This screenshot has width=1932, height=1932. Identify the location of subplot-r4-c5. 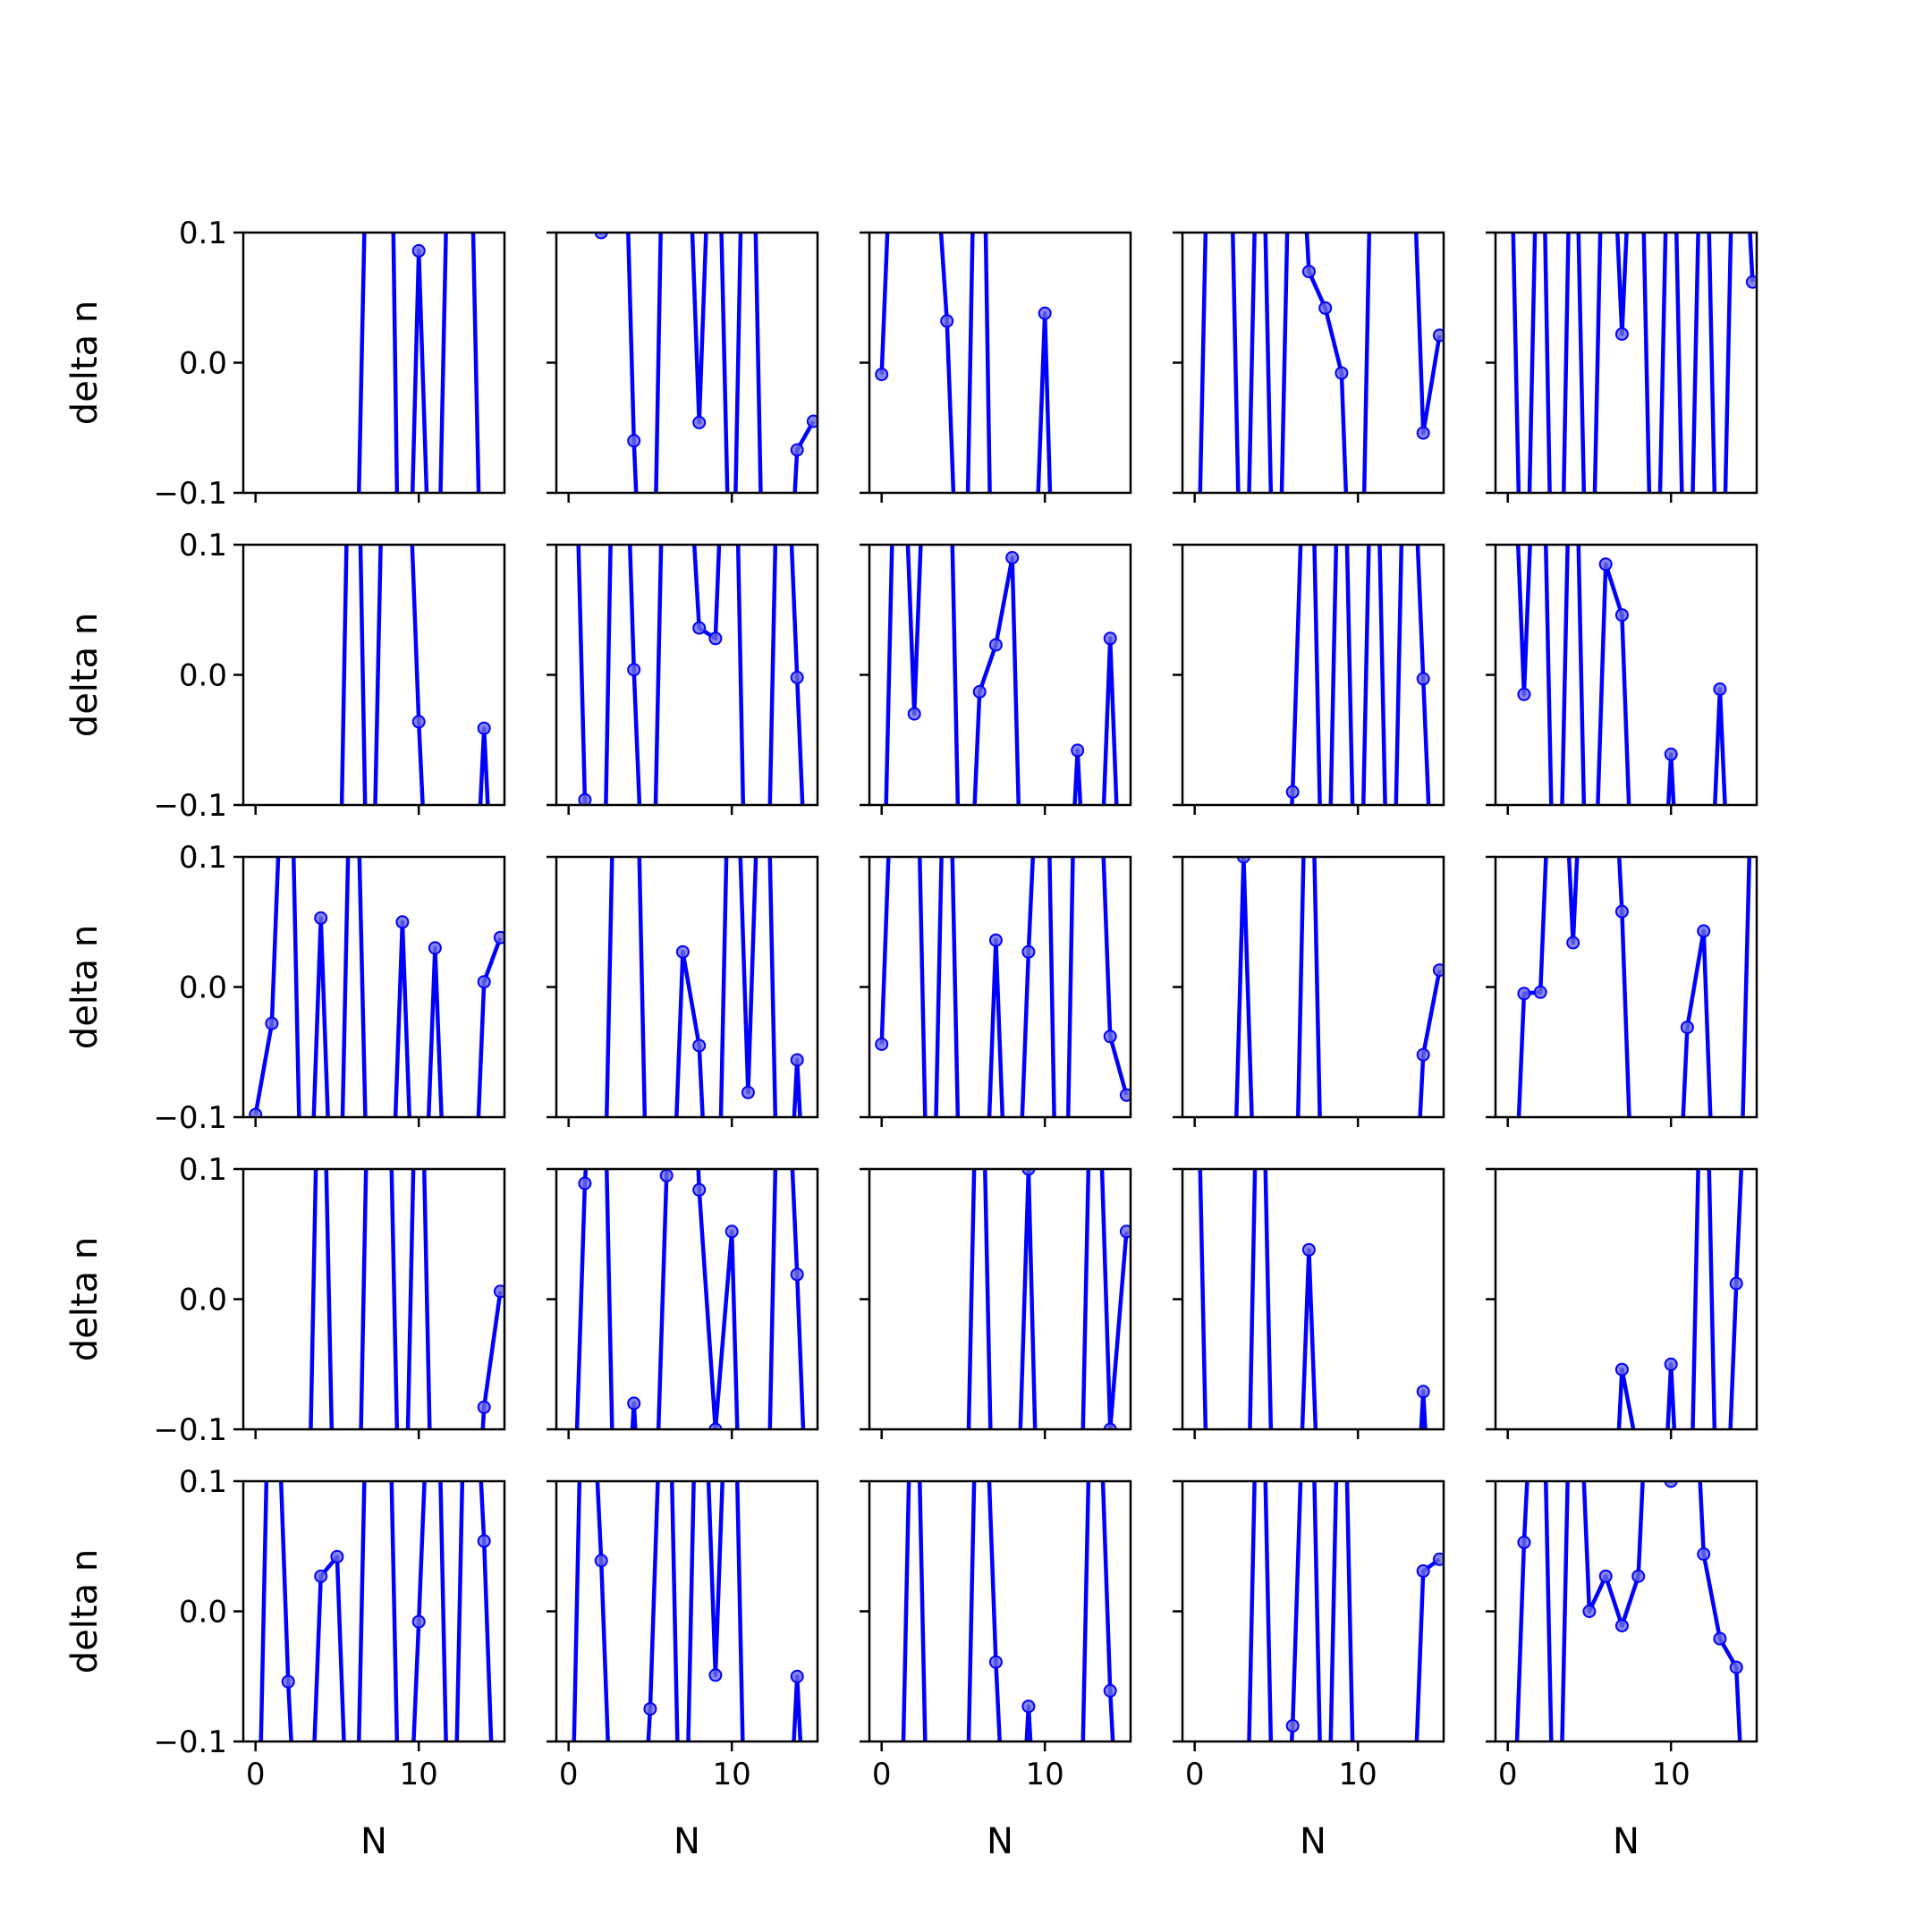
(1622, 1303).